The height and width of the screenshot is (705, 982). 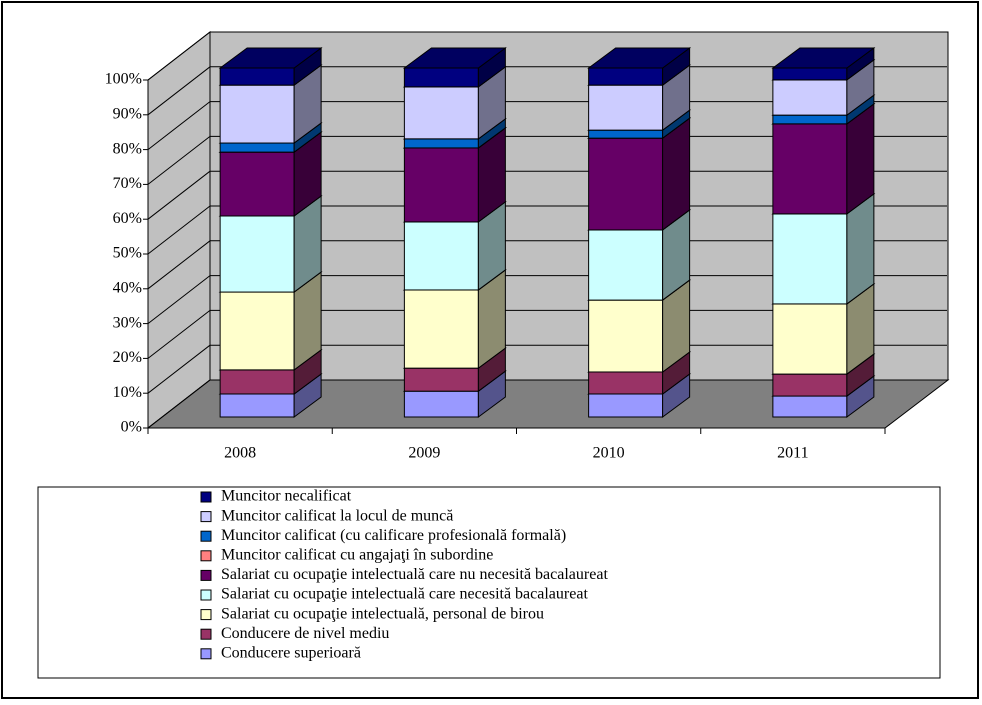 What do you see at coordinates (609, 453) in the screenshot?
I see `x-tick-label: 2010` at bounding box center [609, 453].